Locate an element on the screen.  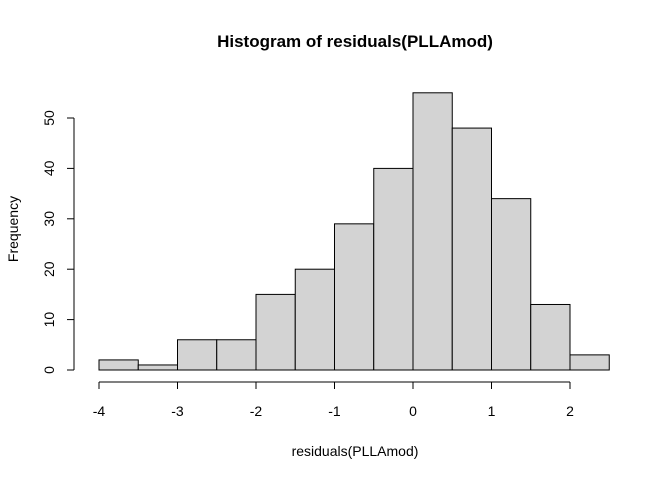
y-tick-label: 50 is located at coordinates (49, 118).